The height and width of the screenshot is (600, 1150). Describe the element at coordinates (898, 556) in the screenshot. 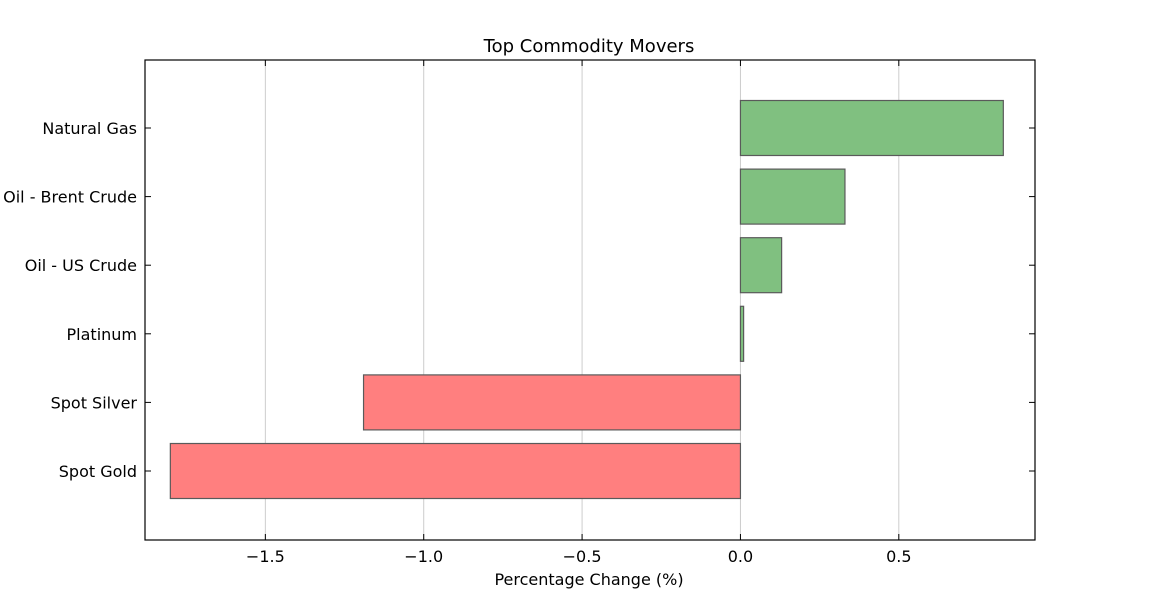

I see `x-tick-label: 0.5` at that location.